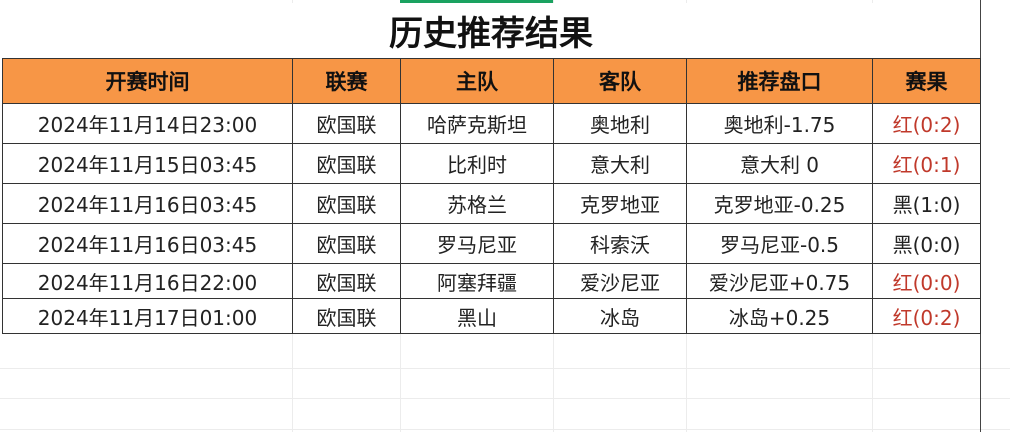  What do you see at coordinates (477, 163) in the screenshot?
I see `cell-home: 比利时` at bounding box center [477, 163].